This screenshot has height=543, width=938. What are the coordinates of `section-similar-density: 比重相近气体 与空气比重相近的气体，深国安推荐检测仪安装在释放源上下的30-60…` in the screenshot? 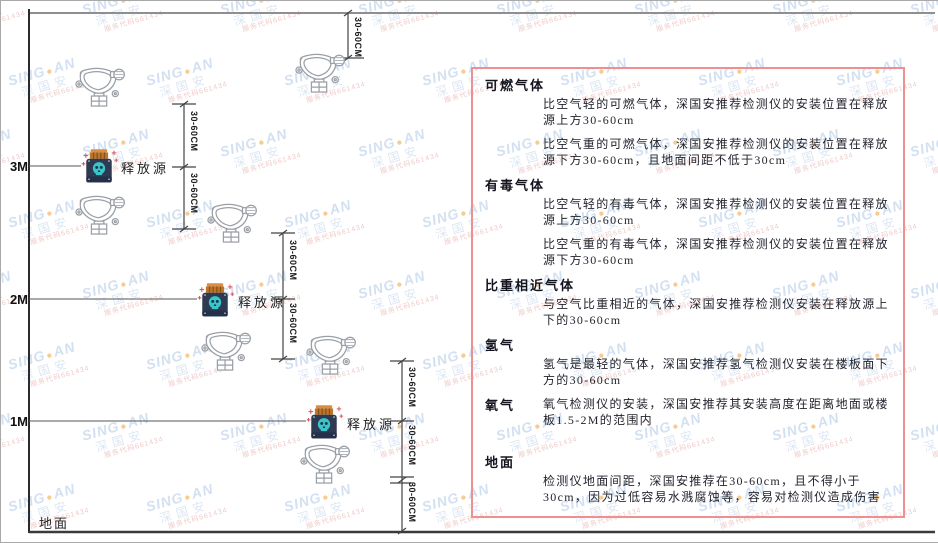 It's located at (688, 302).